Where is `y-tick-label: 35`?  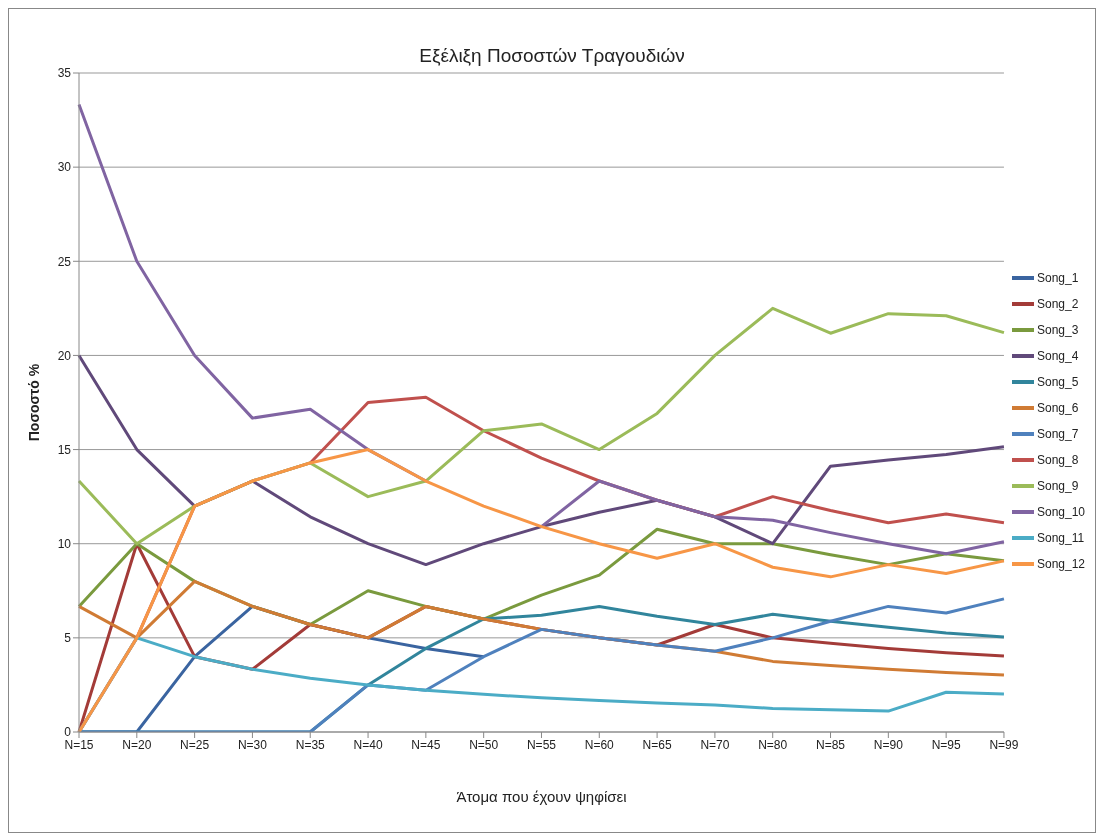 y-tick-label: 35 is located at coordinates (64, 73).